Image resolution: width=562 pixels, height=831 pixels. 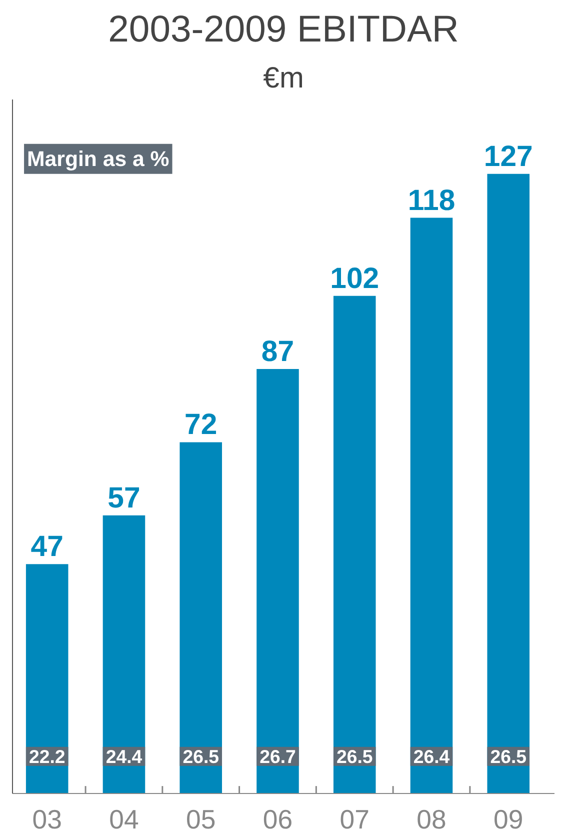 What do you see at coordinates (355, 278) in the screenshot?
I see `data-label: 102` at bounding box center [355, 278].